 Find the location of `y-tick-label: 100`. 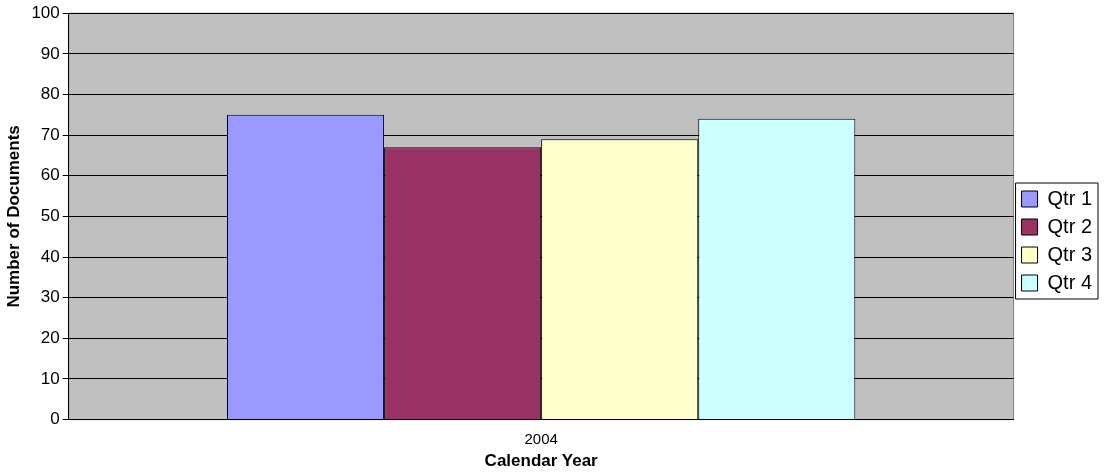

y-tick-label: 100 is located at coordinates (45, 12).